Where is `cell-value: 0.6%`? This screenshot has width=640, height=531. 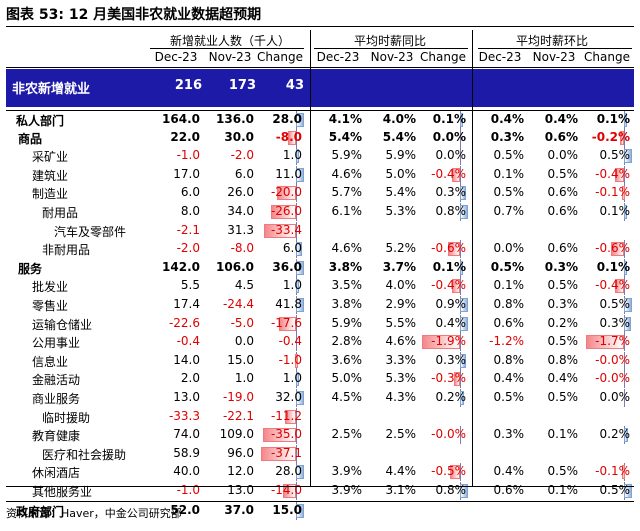 cell-value: 0.6% is located at coordinates (561, 136).